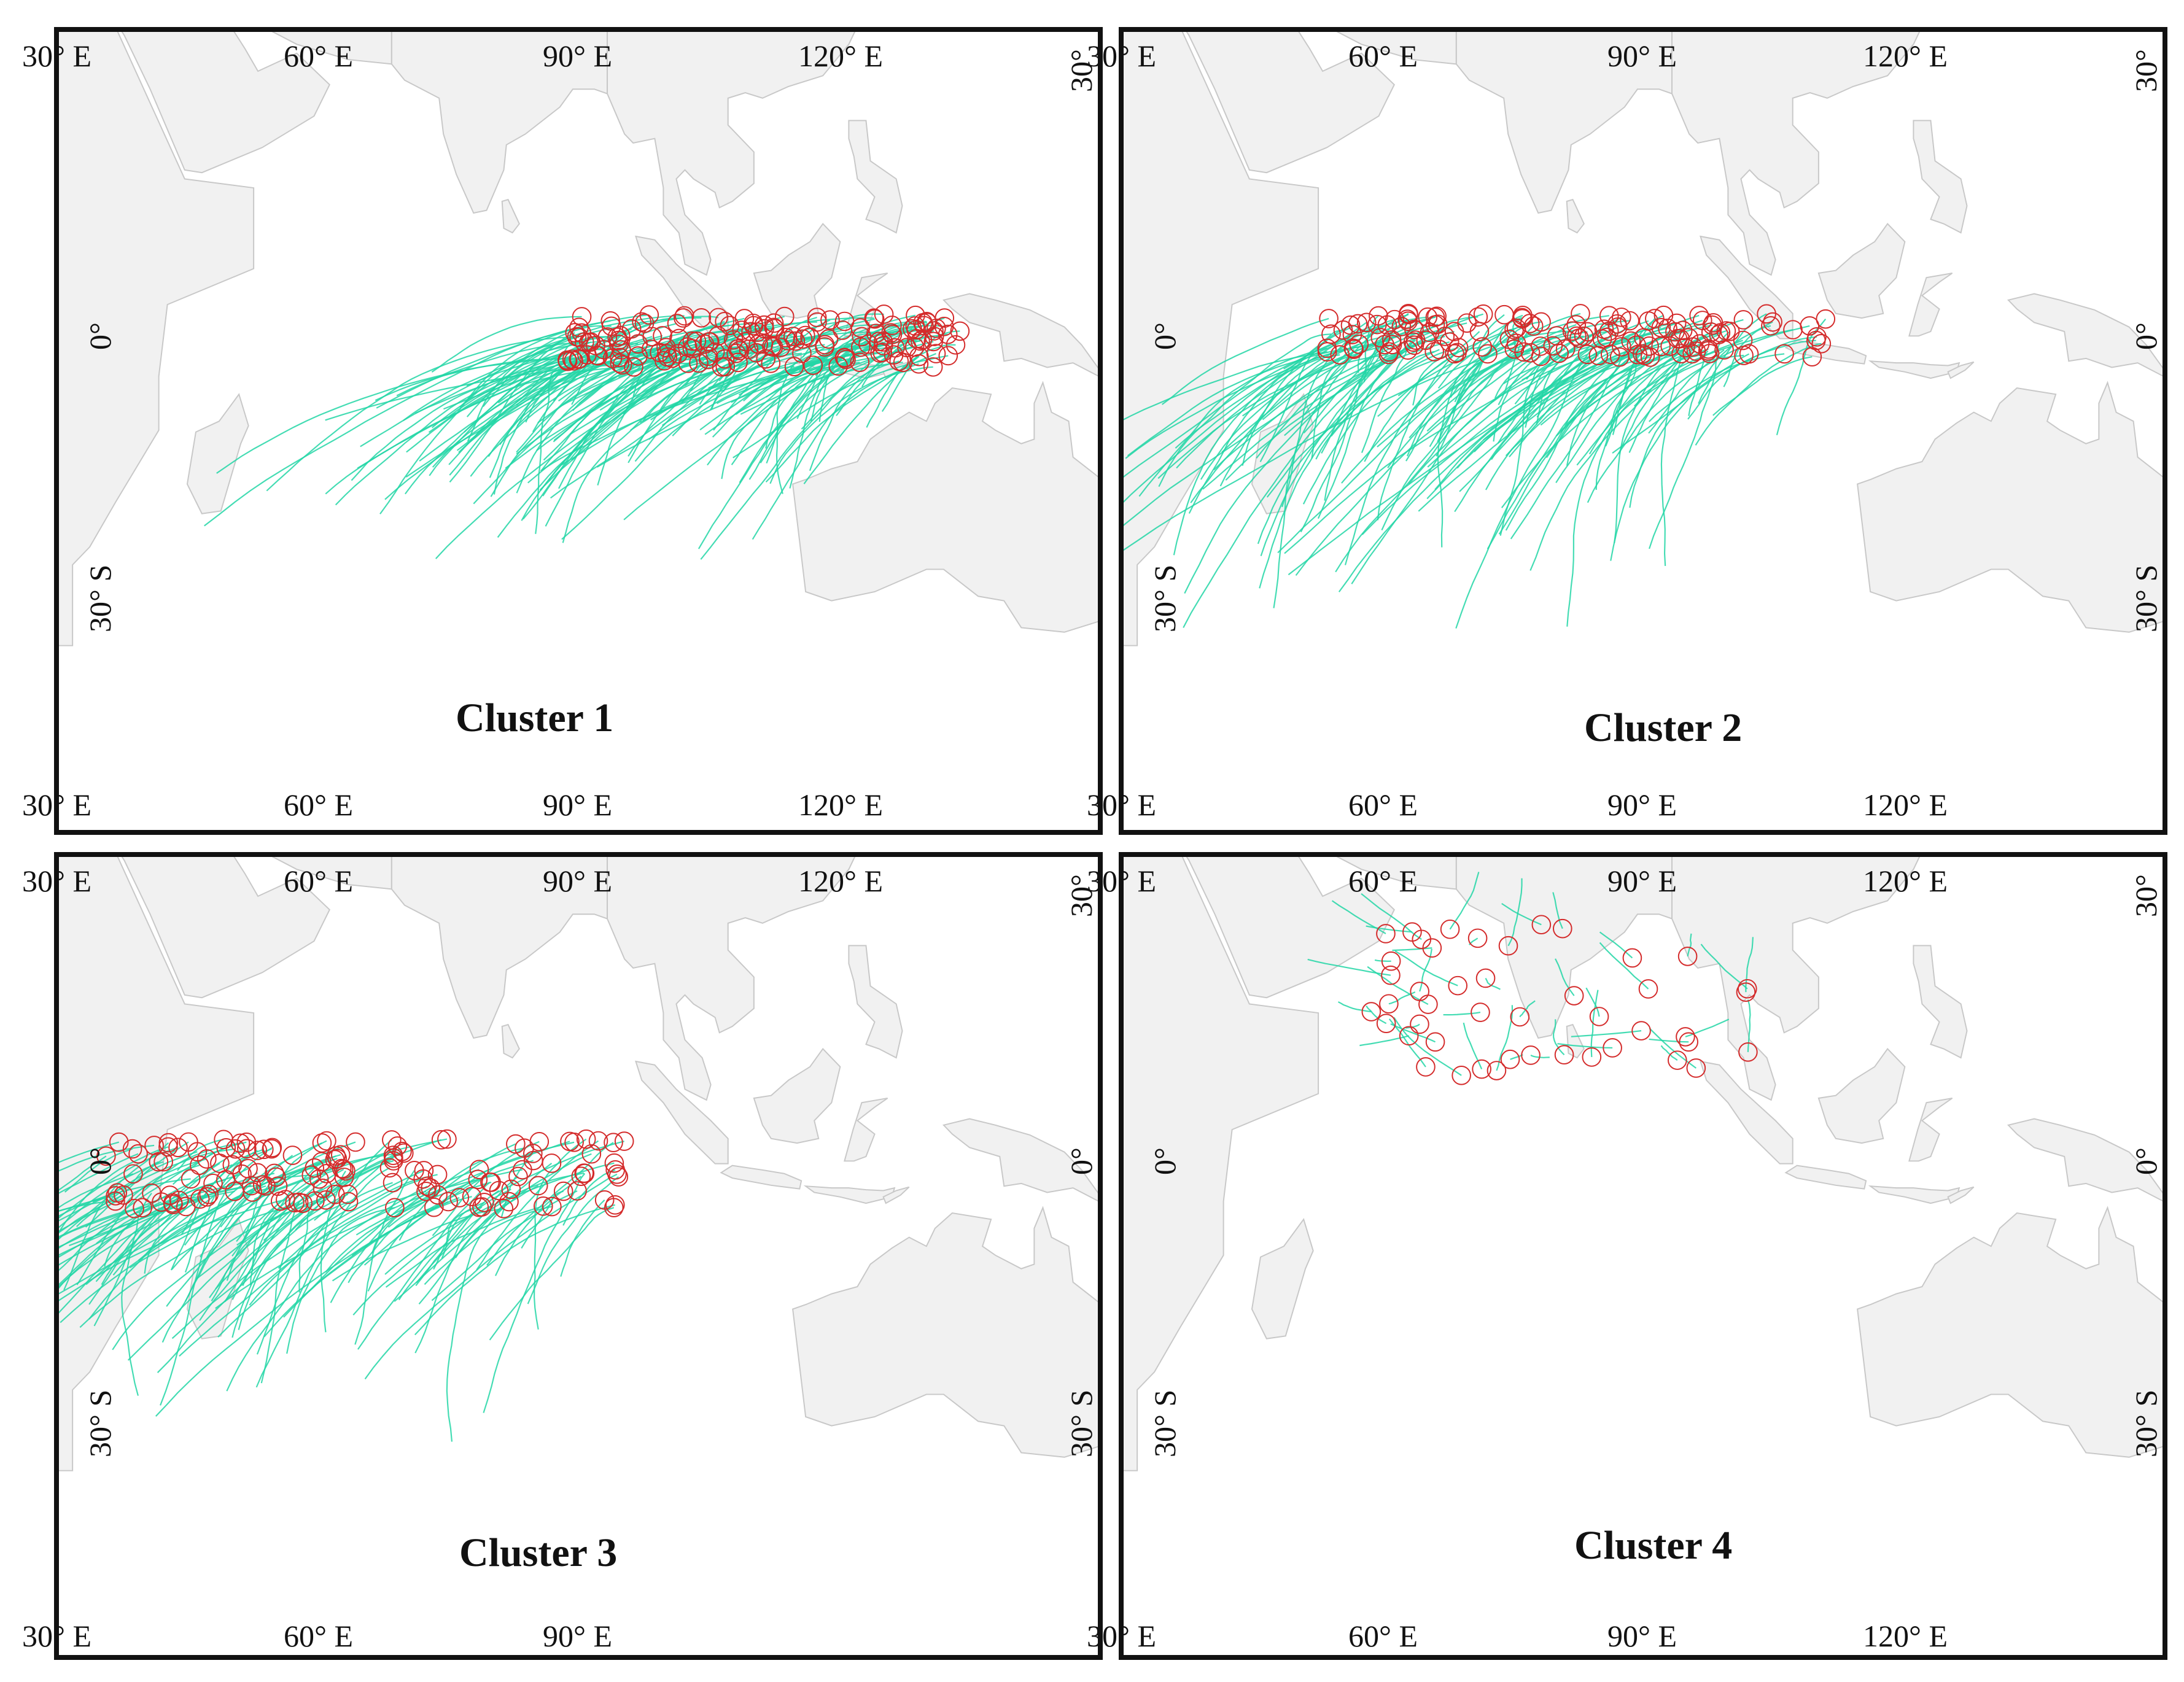  Describe the element at coordinates (1663, 727) in the screenshot. I see `panel-title: Cluster 2` at that location.